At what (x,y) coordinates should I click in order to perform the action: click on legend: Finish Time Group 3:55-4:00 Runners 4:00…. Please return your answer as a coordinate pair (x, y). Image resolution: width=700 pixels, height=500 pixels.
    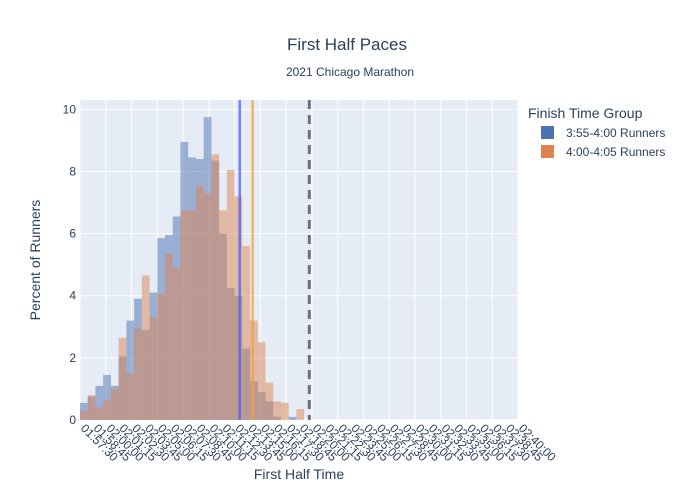
    Looking at the image, I should click on (596, 132).